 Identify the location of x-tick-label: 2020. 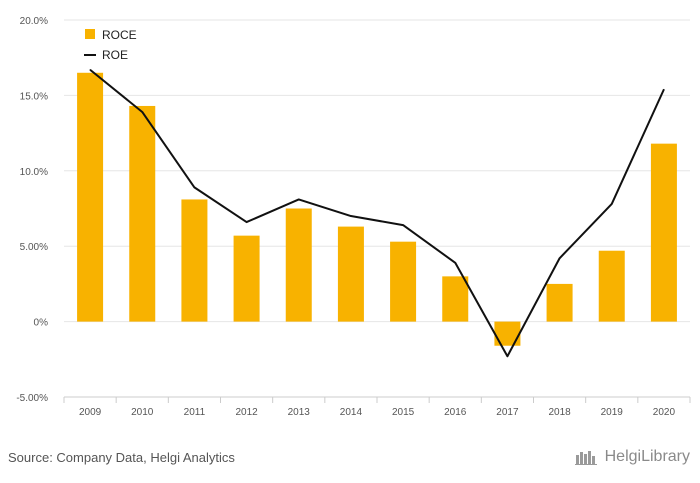
(664, 412).